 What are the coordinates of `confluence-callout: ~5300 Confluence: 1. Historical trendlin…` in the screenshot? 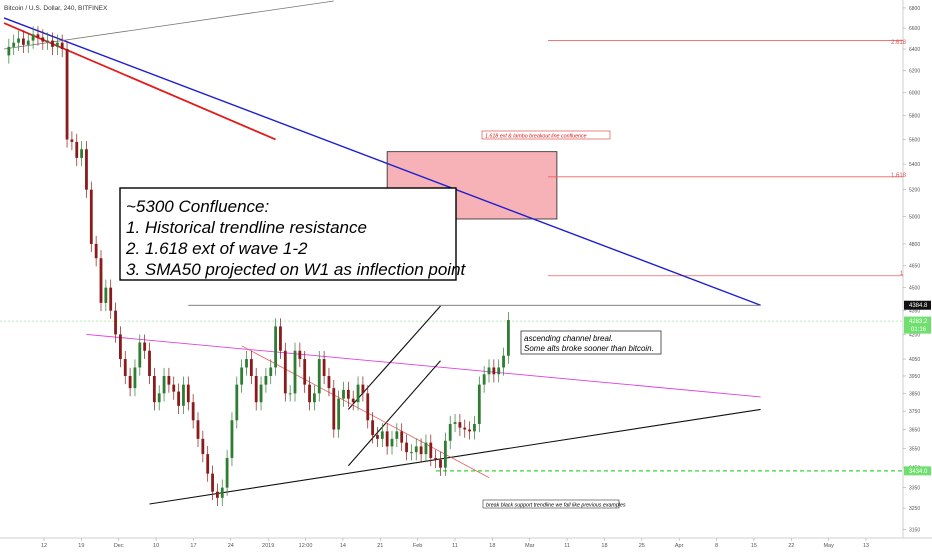 It's located at (293, 234).